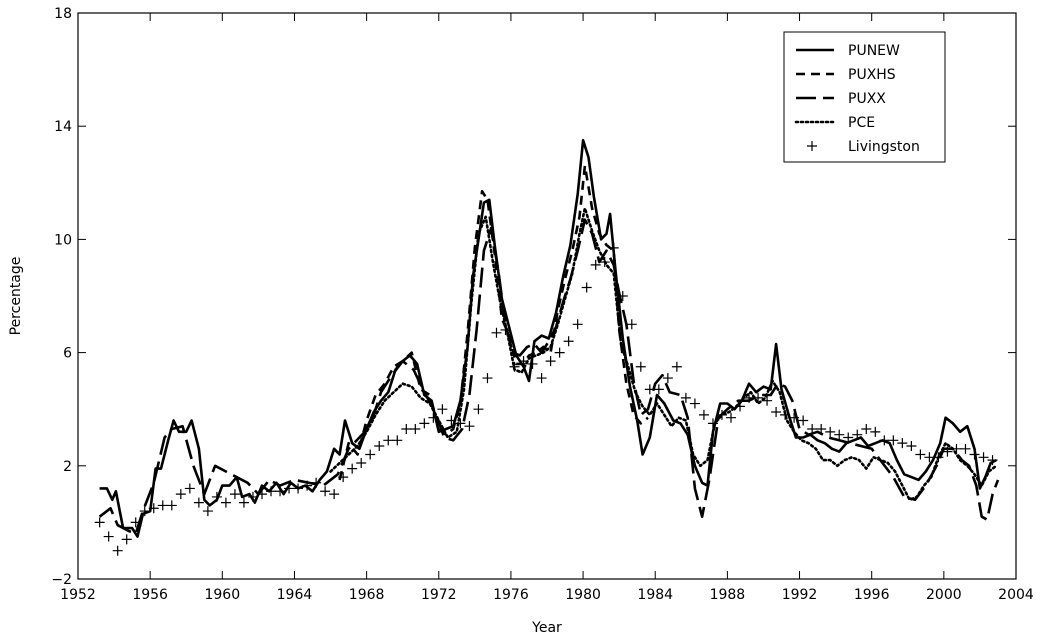 This screenshot has width=1040, height=639. Describe the element at coordinates (367, 595) in the screenshot. I see `x-tick-label: 1968` at that location.